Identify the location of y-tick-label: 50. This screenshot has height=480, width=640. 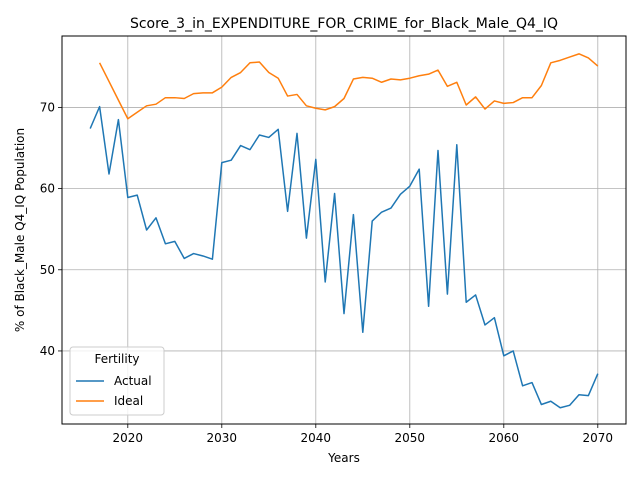
(47, 270).